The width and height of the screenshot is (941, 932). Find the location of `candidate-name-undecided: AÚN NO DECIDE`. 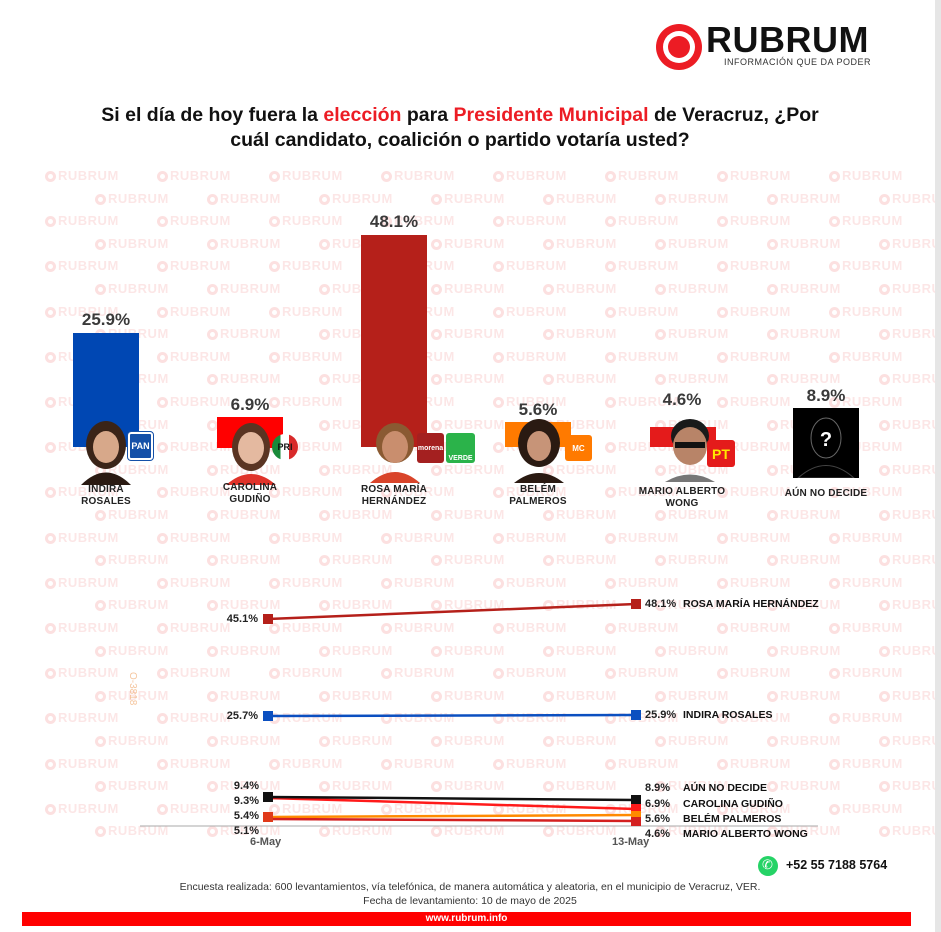

candidate-name-undecided: AÚN NO DECIDE is located at coordinates (826, 494).